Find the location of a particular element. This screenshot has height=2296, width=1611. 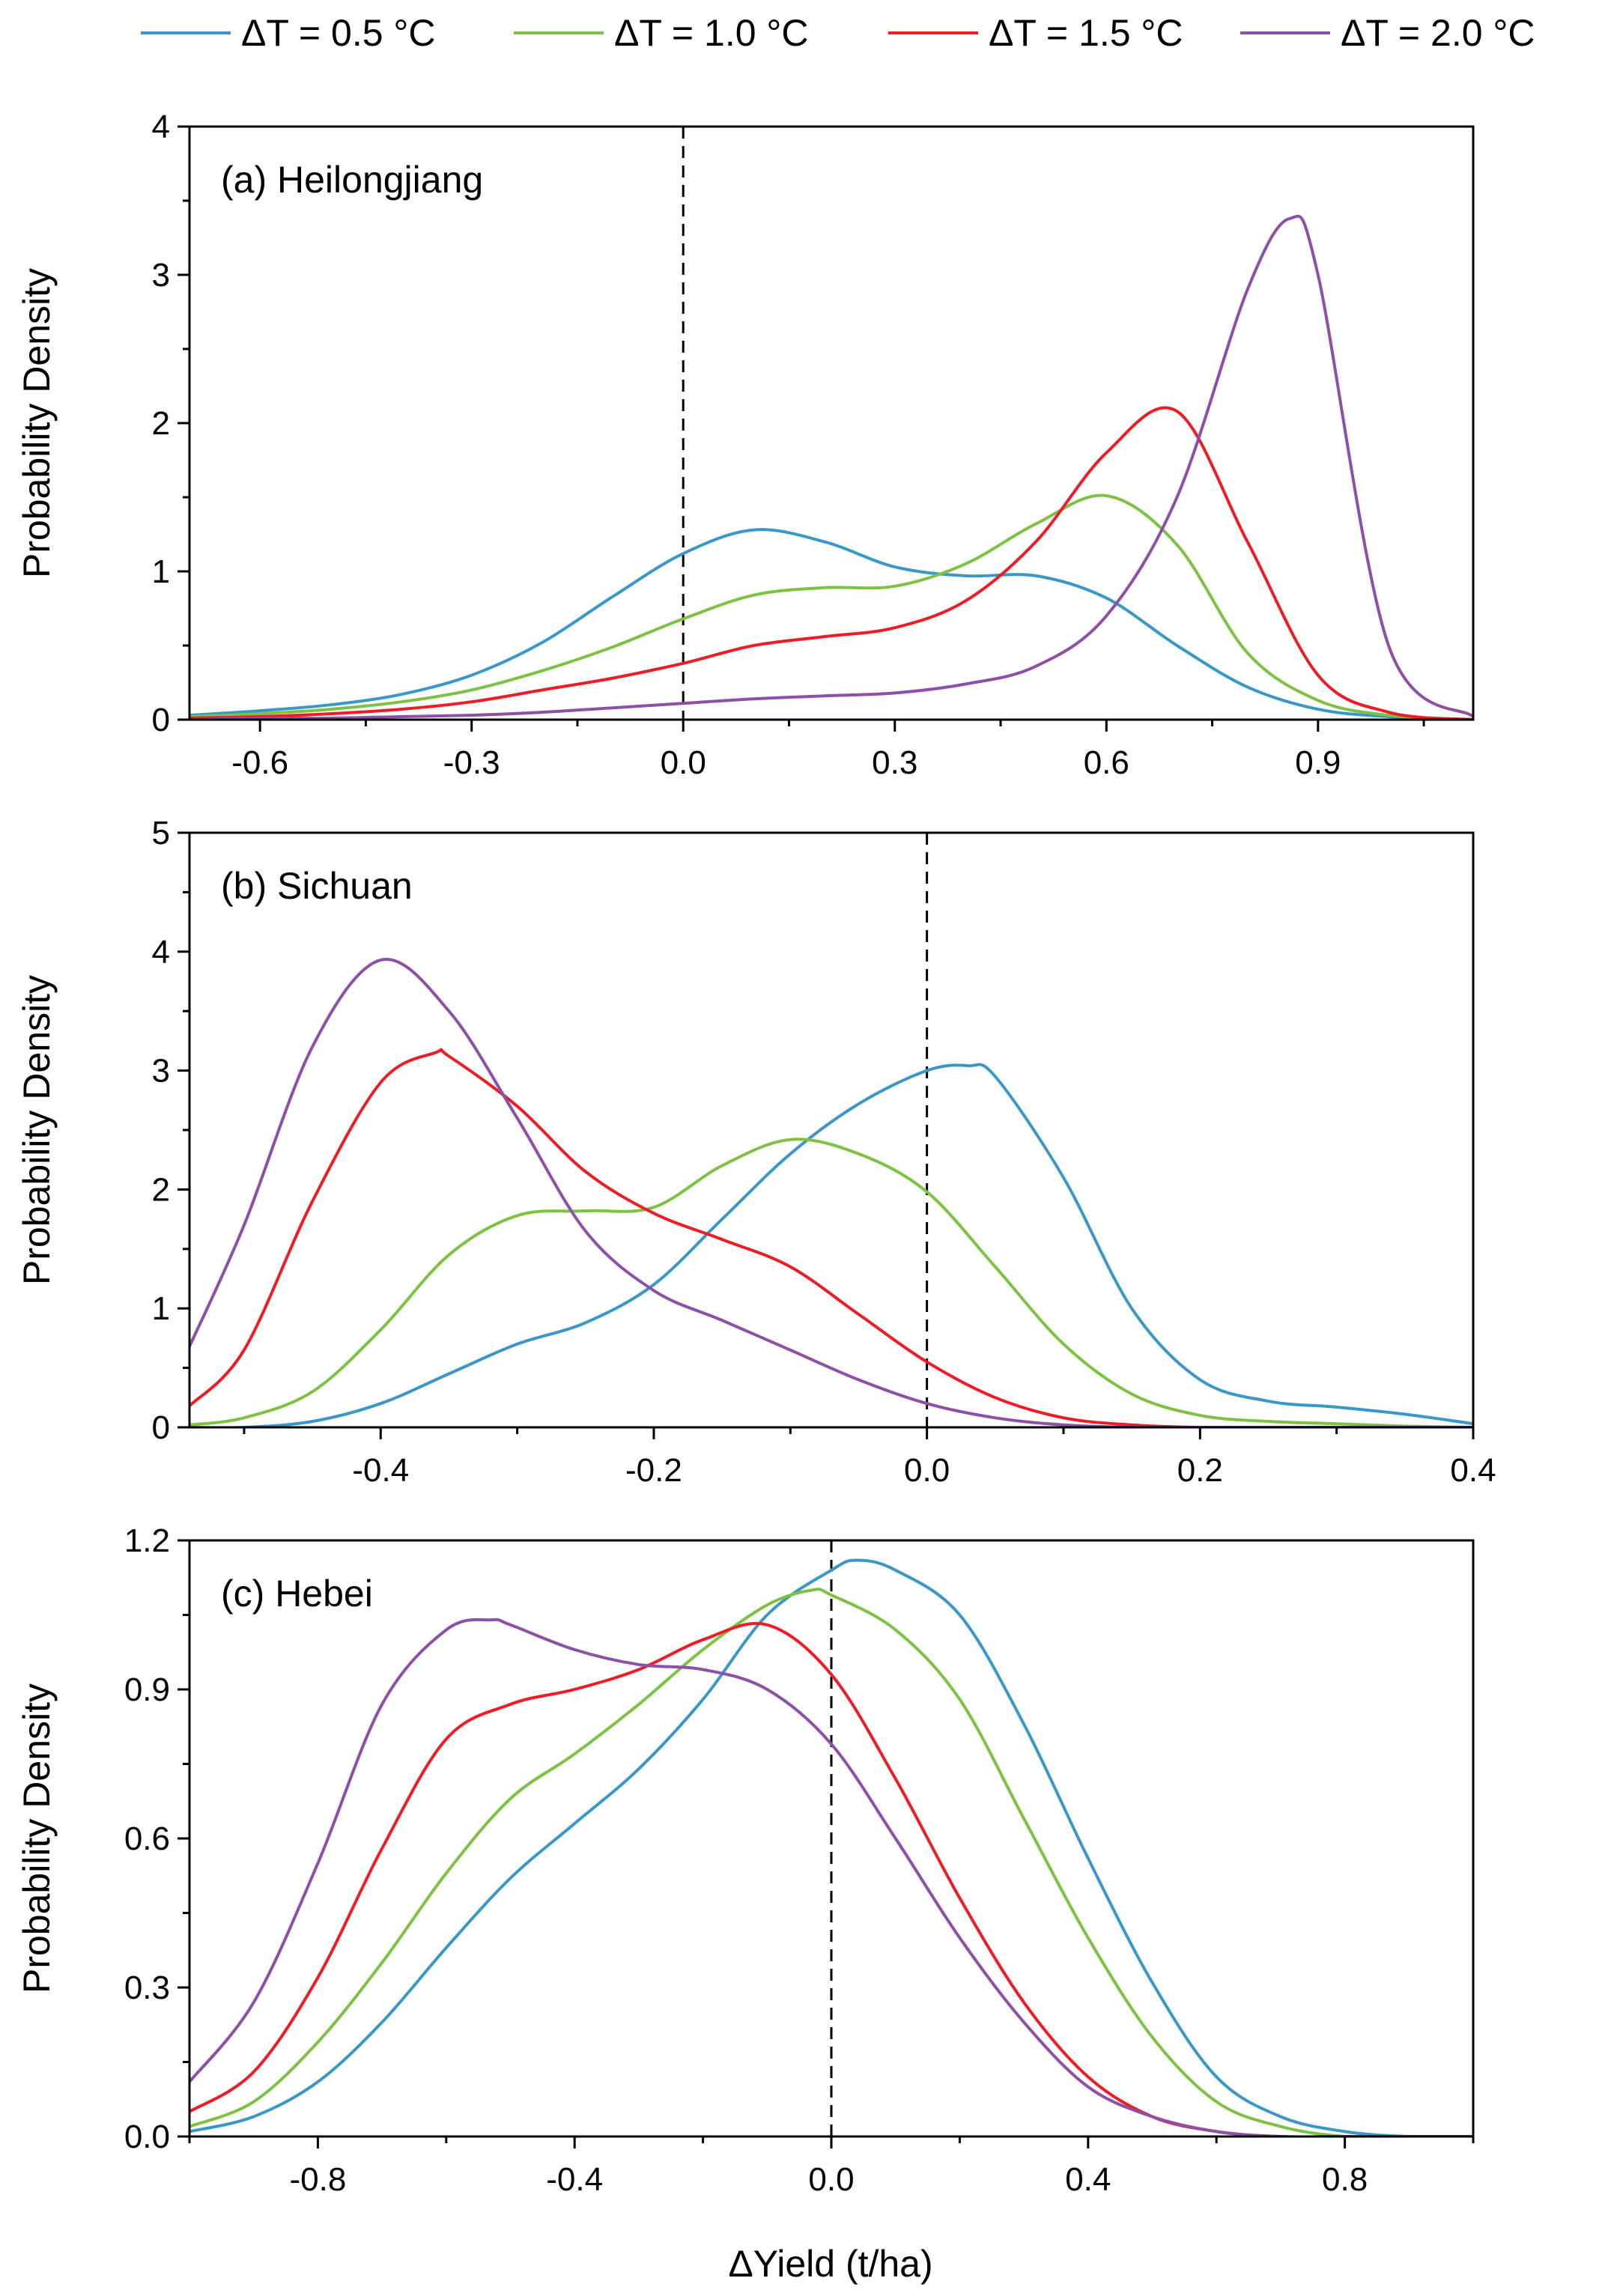

x-axis-label: ΔYield (t/ha) is located at coordinates (830, 2264).